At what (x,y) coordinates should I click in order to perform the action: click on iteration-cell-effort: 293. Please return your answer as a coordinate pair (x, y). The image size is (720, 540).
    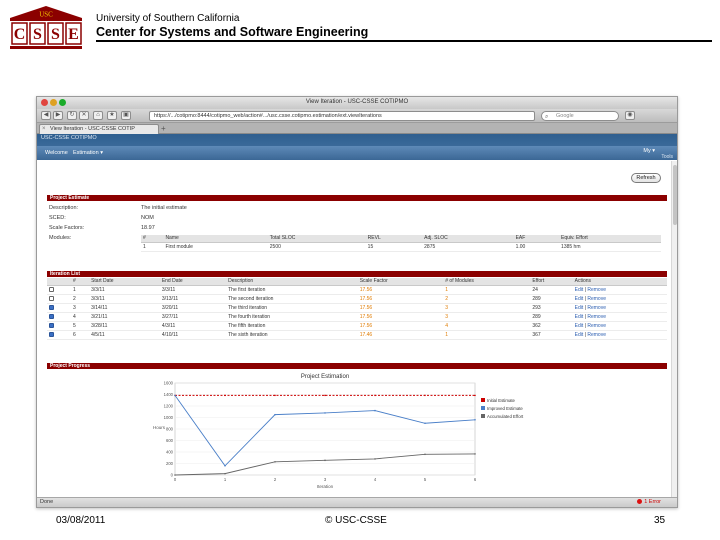
    Looking at the image, I should click on (551, 308).